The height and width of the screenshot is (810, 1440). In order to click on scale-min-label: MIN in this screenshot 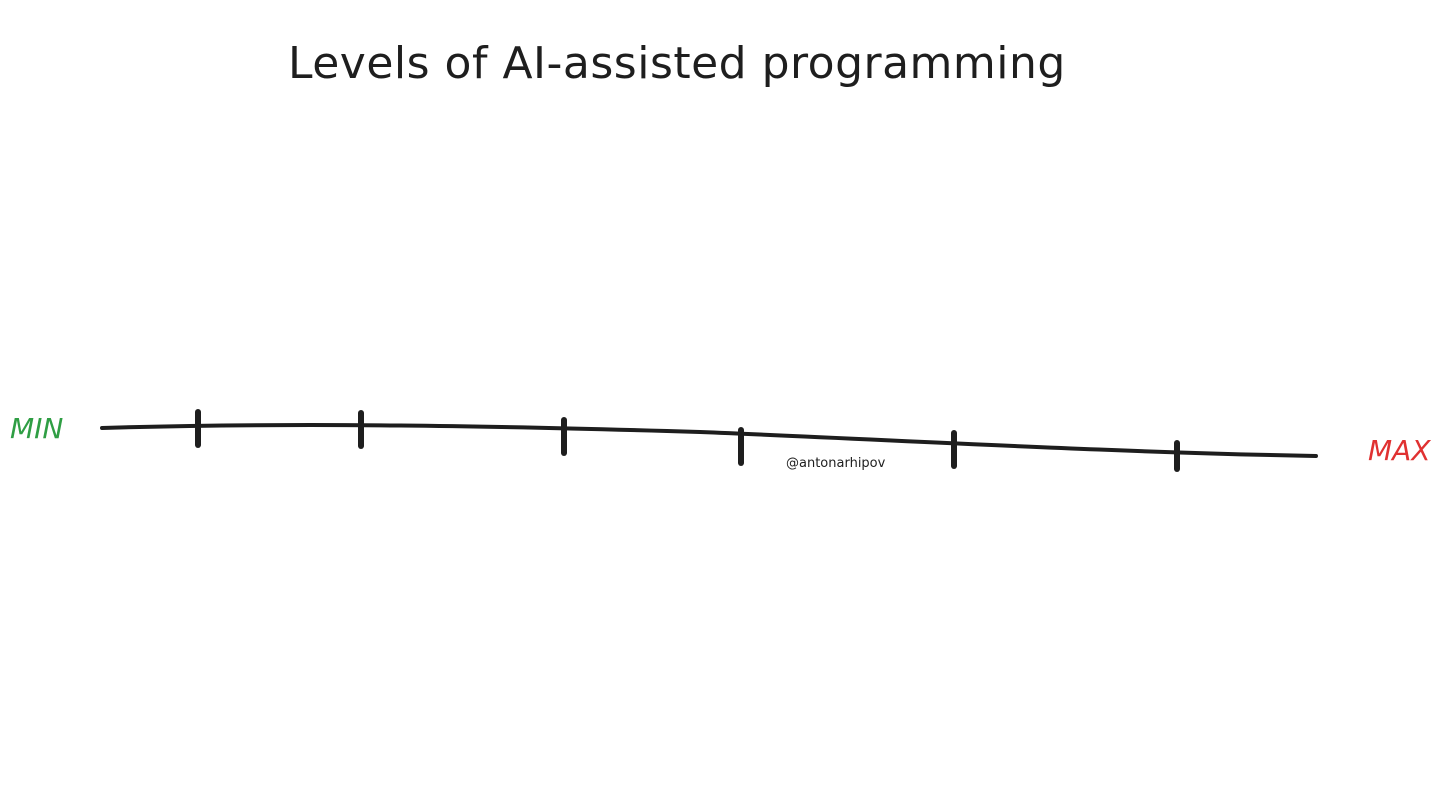, I will do `click(37, 428)`.